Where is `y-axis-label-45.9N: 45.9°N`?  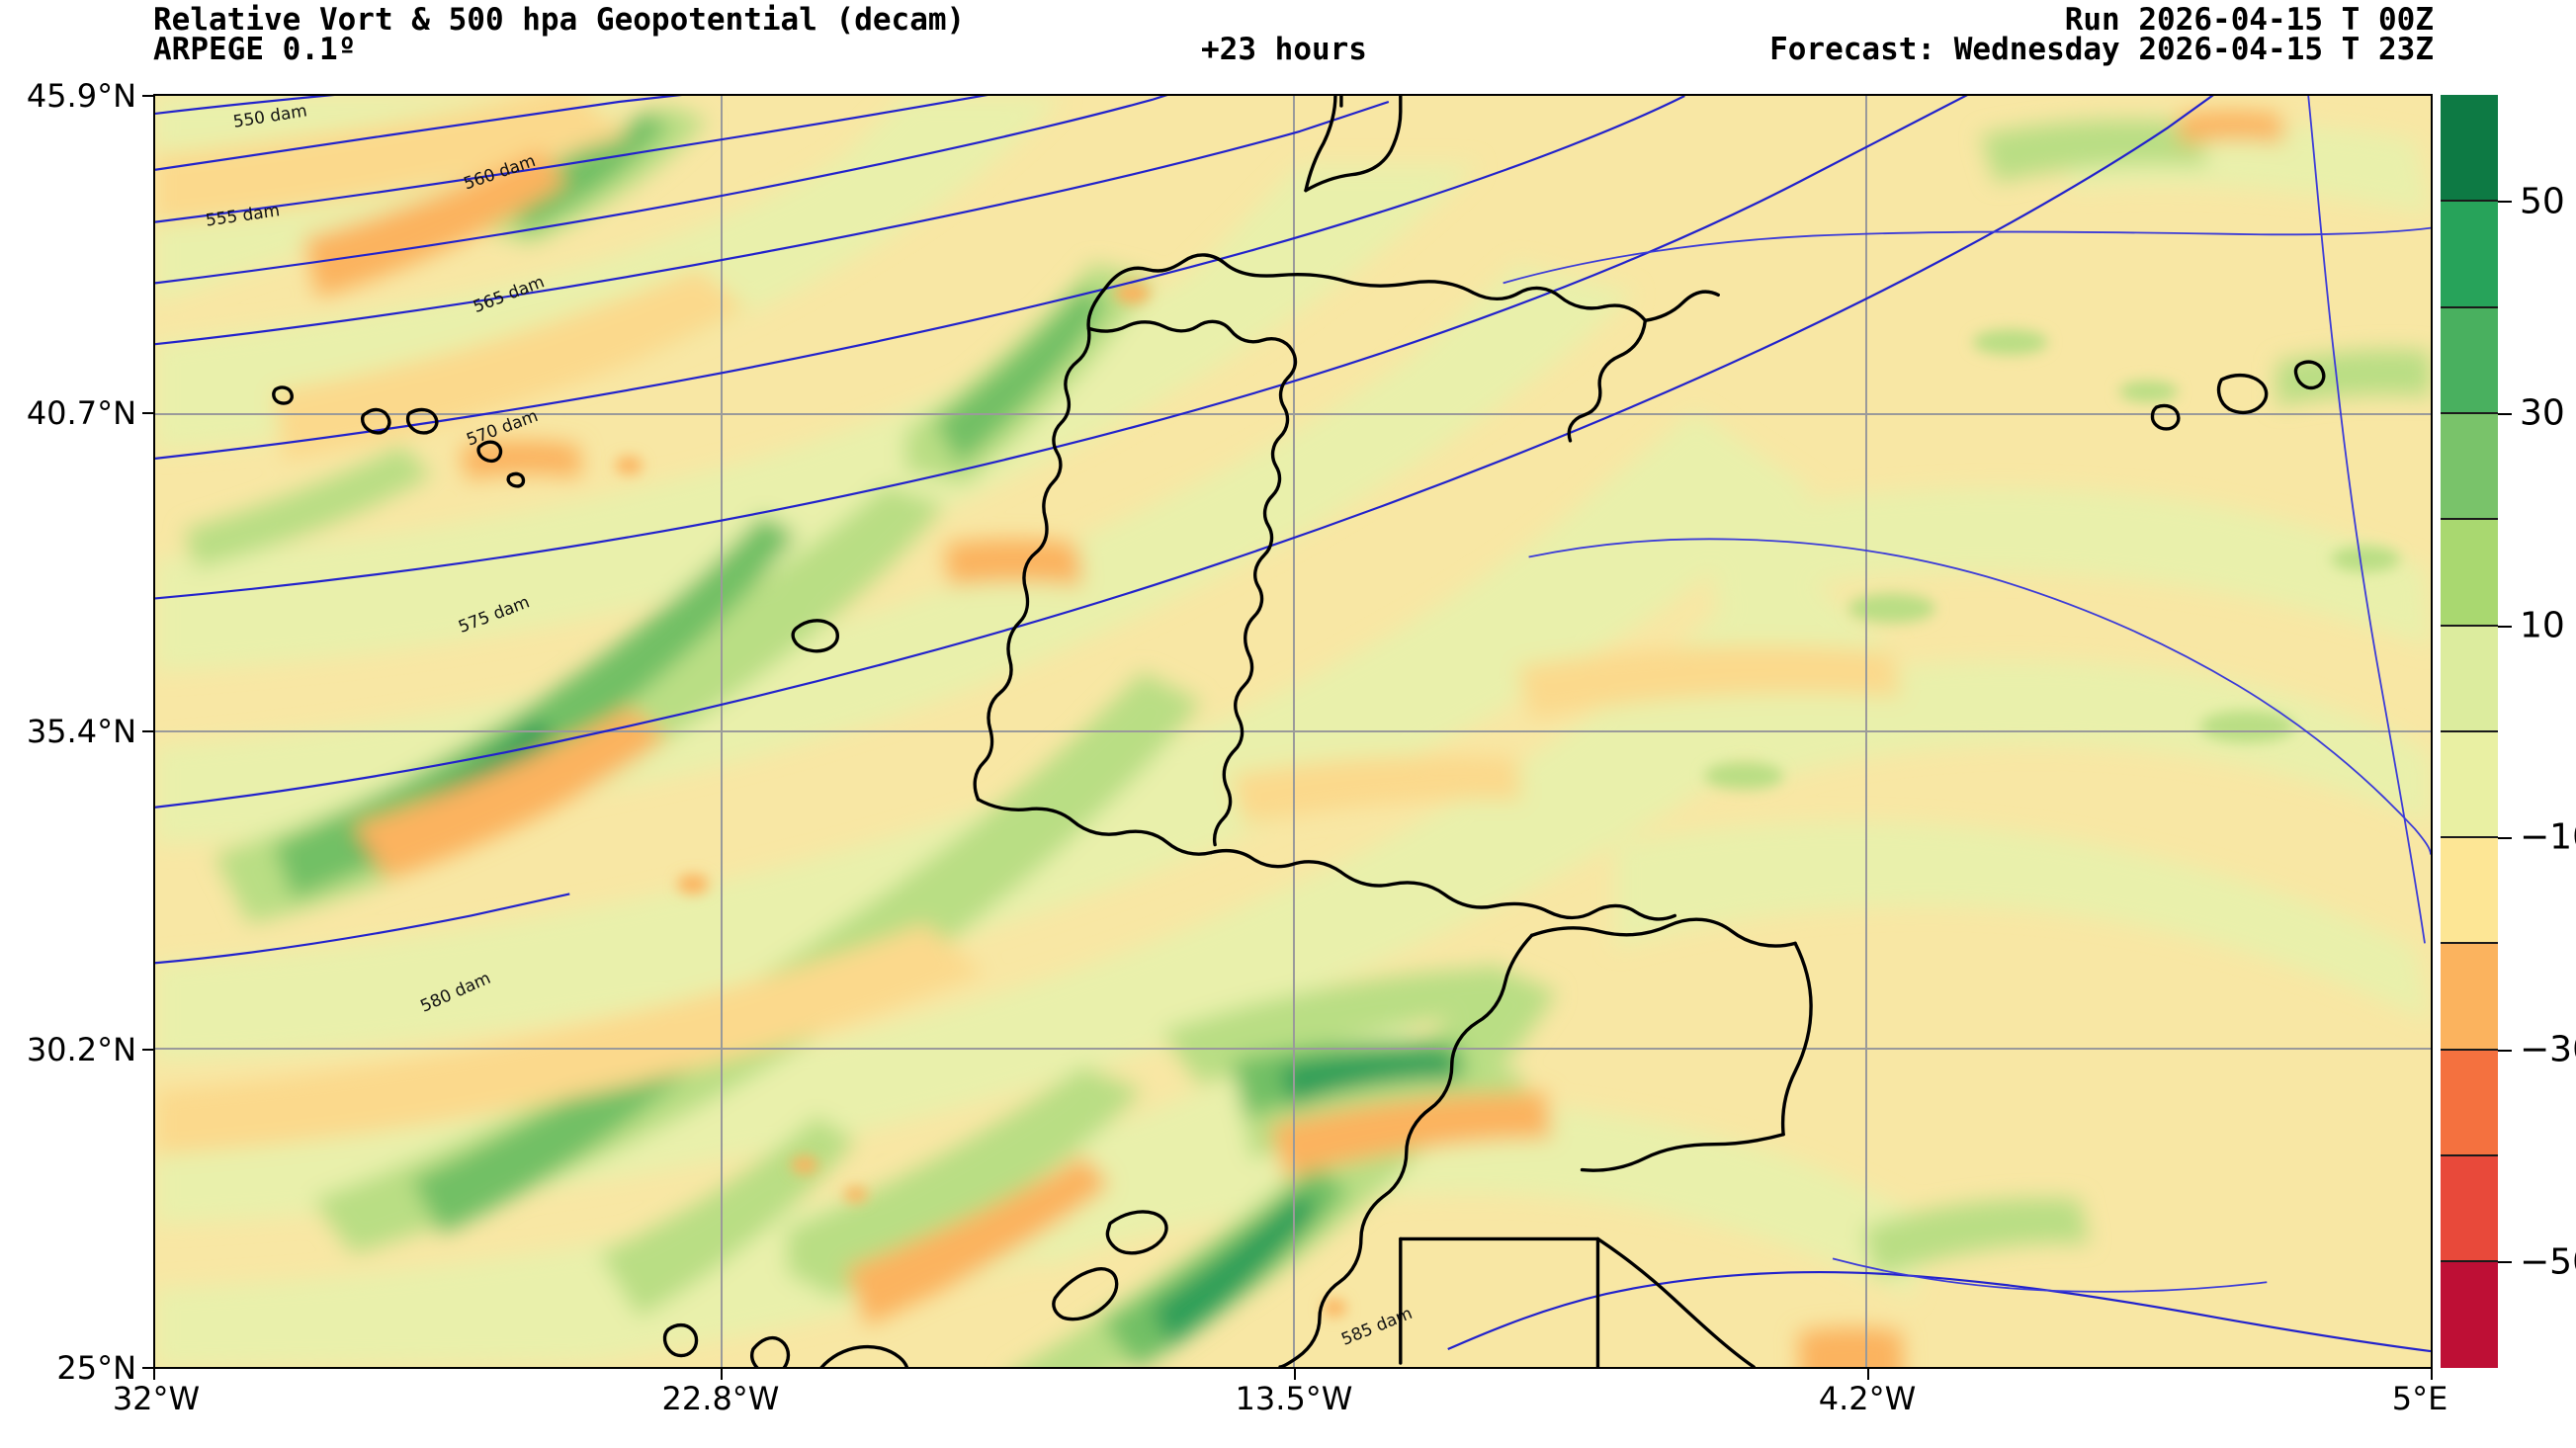
y-axis-label-45.9N: 45.9°N is located at coordinates (81, 96).